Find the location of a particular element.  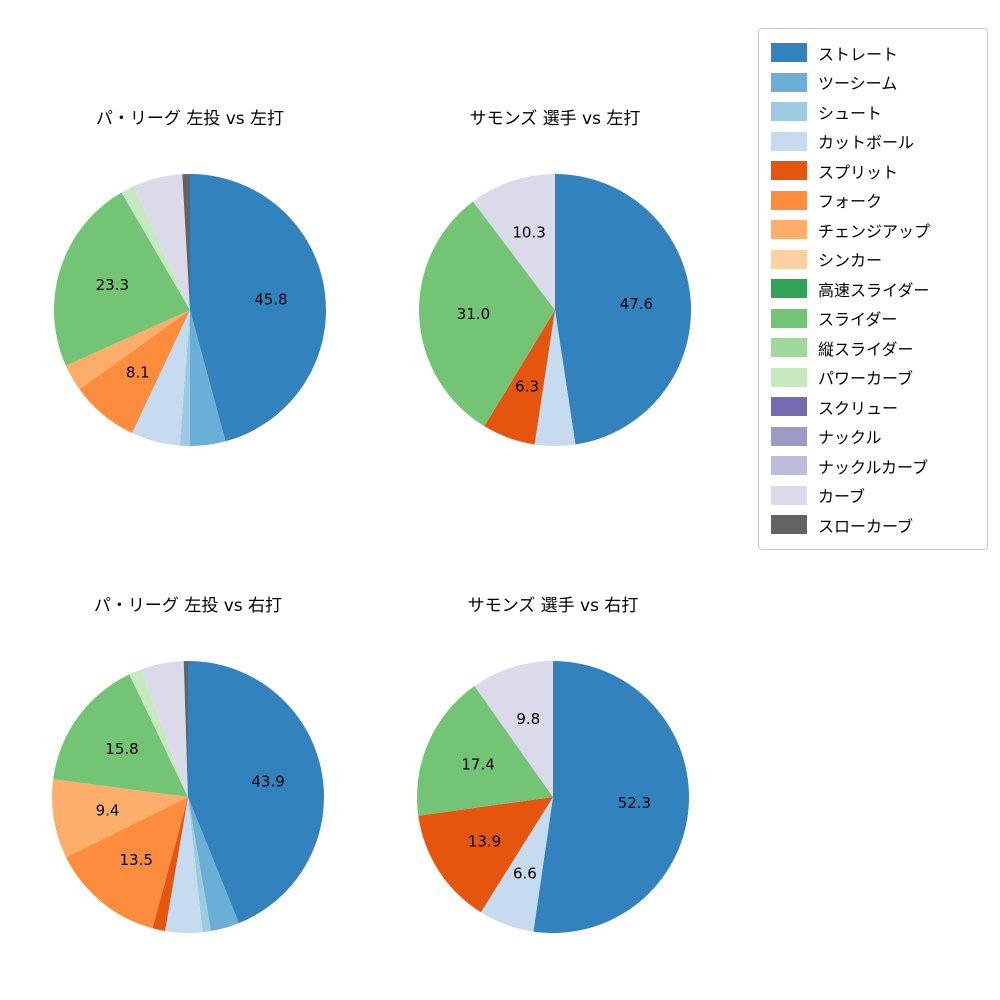

legend-label: 高速スライダー is located at coordinates (874, 290).